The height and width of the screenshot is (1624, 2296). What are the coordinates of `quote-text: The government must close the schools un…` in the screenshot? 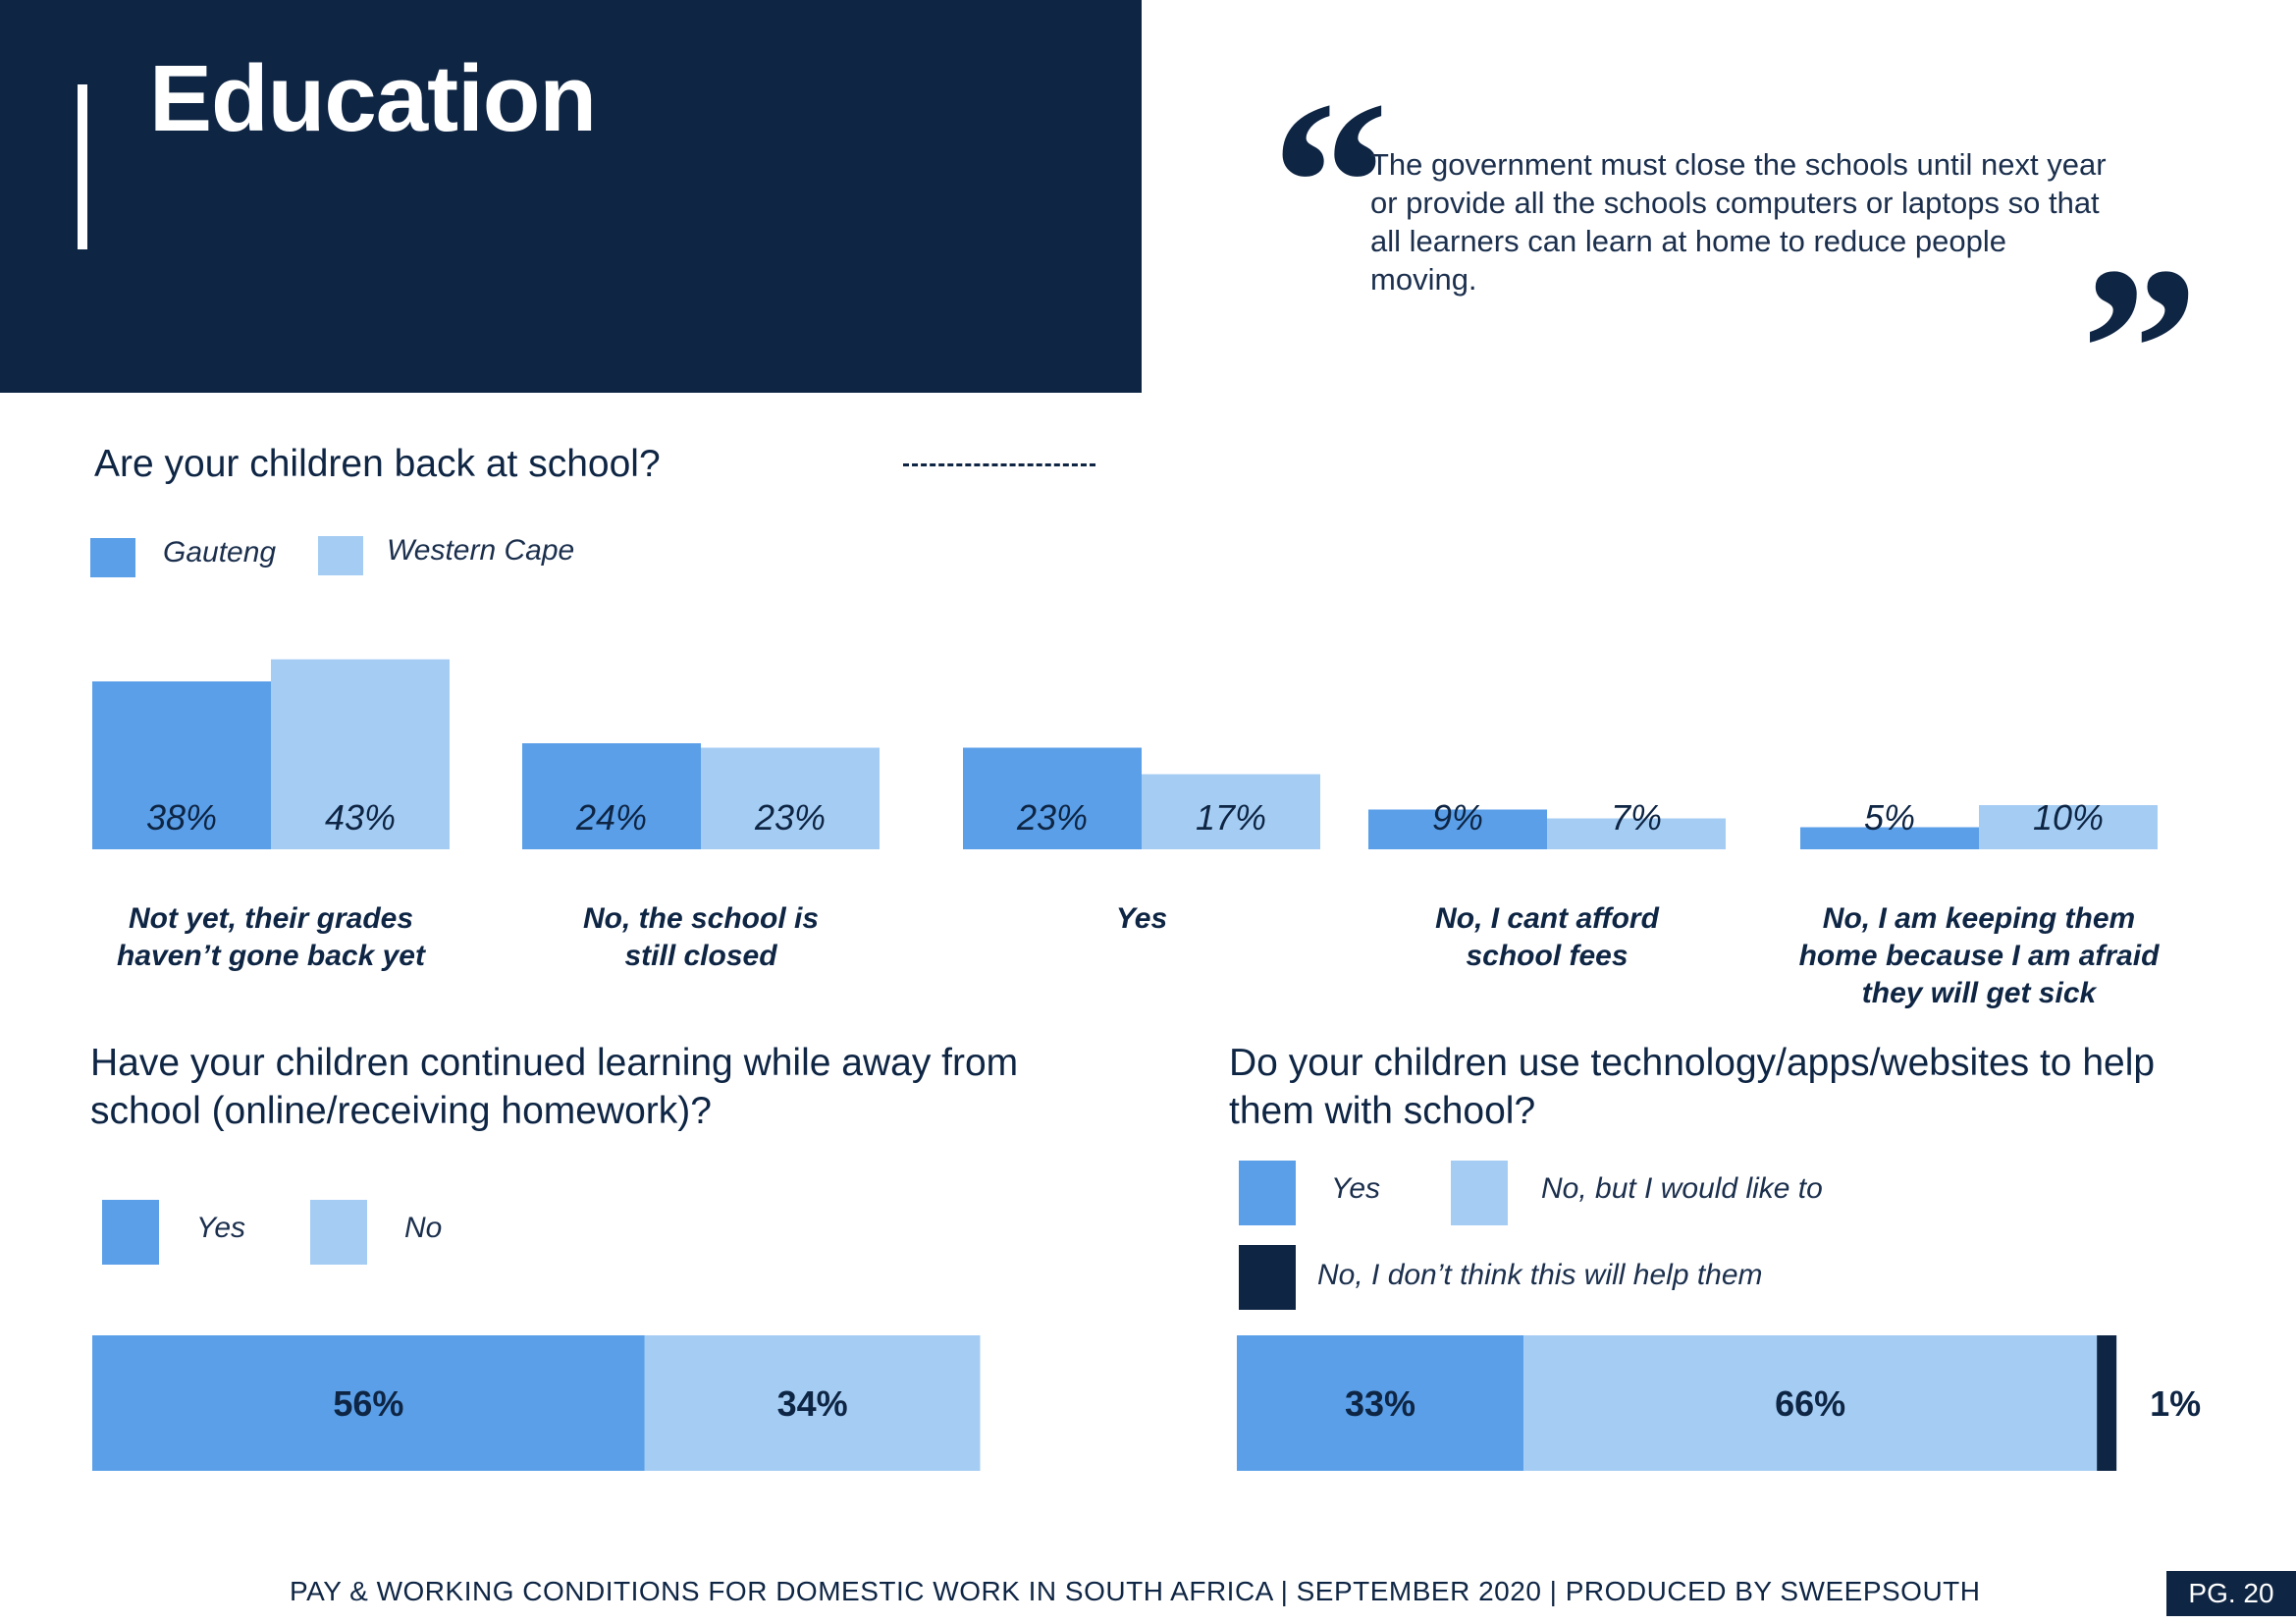 It's located at (1738, 222).